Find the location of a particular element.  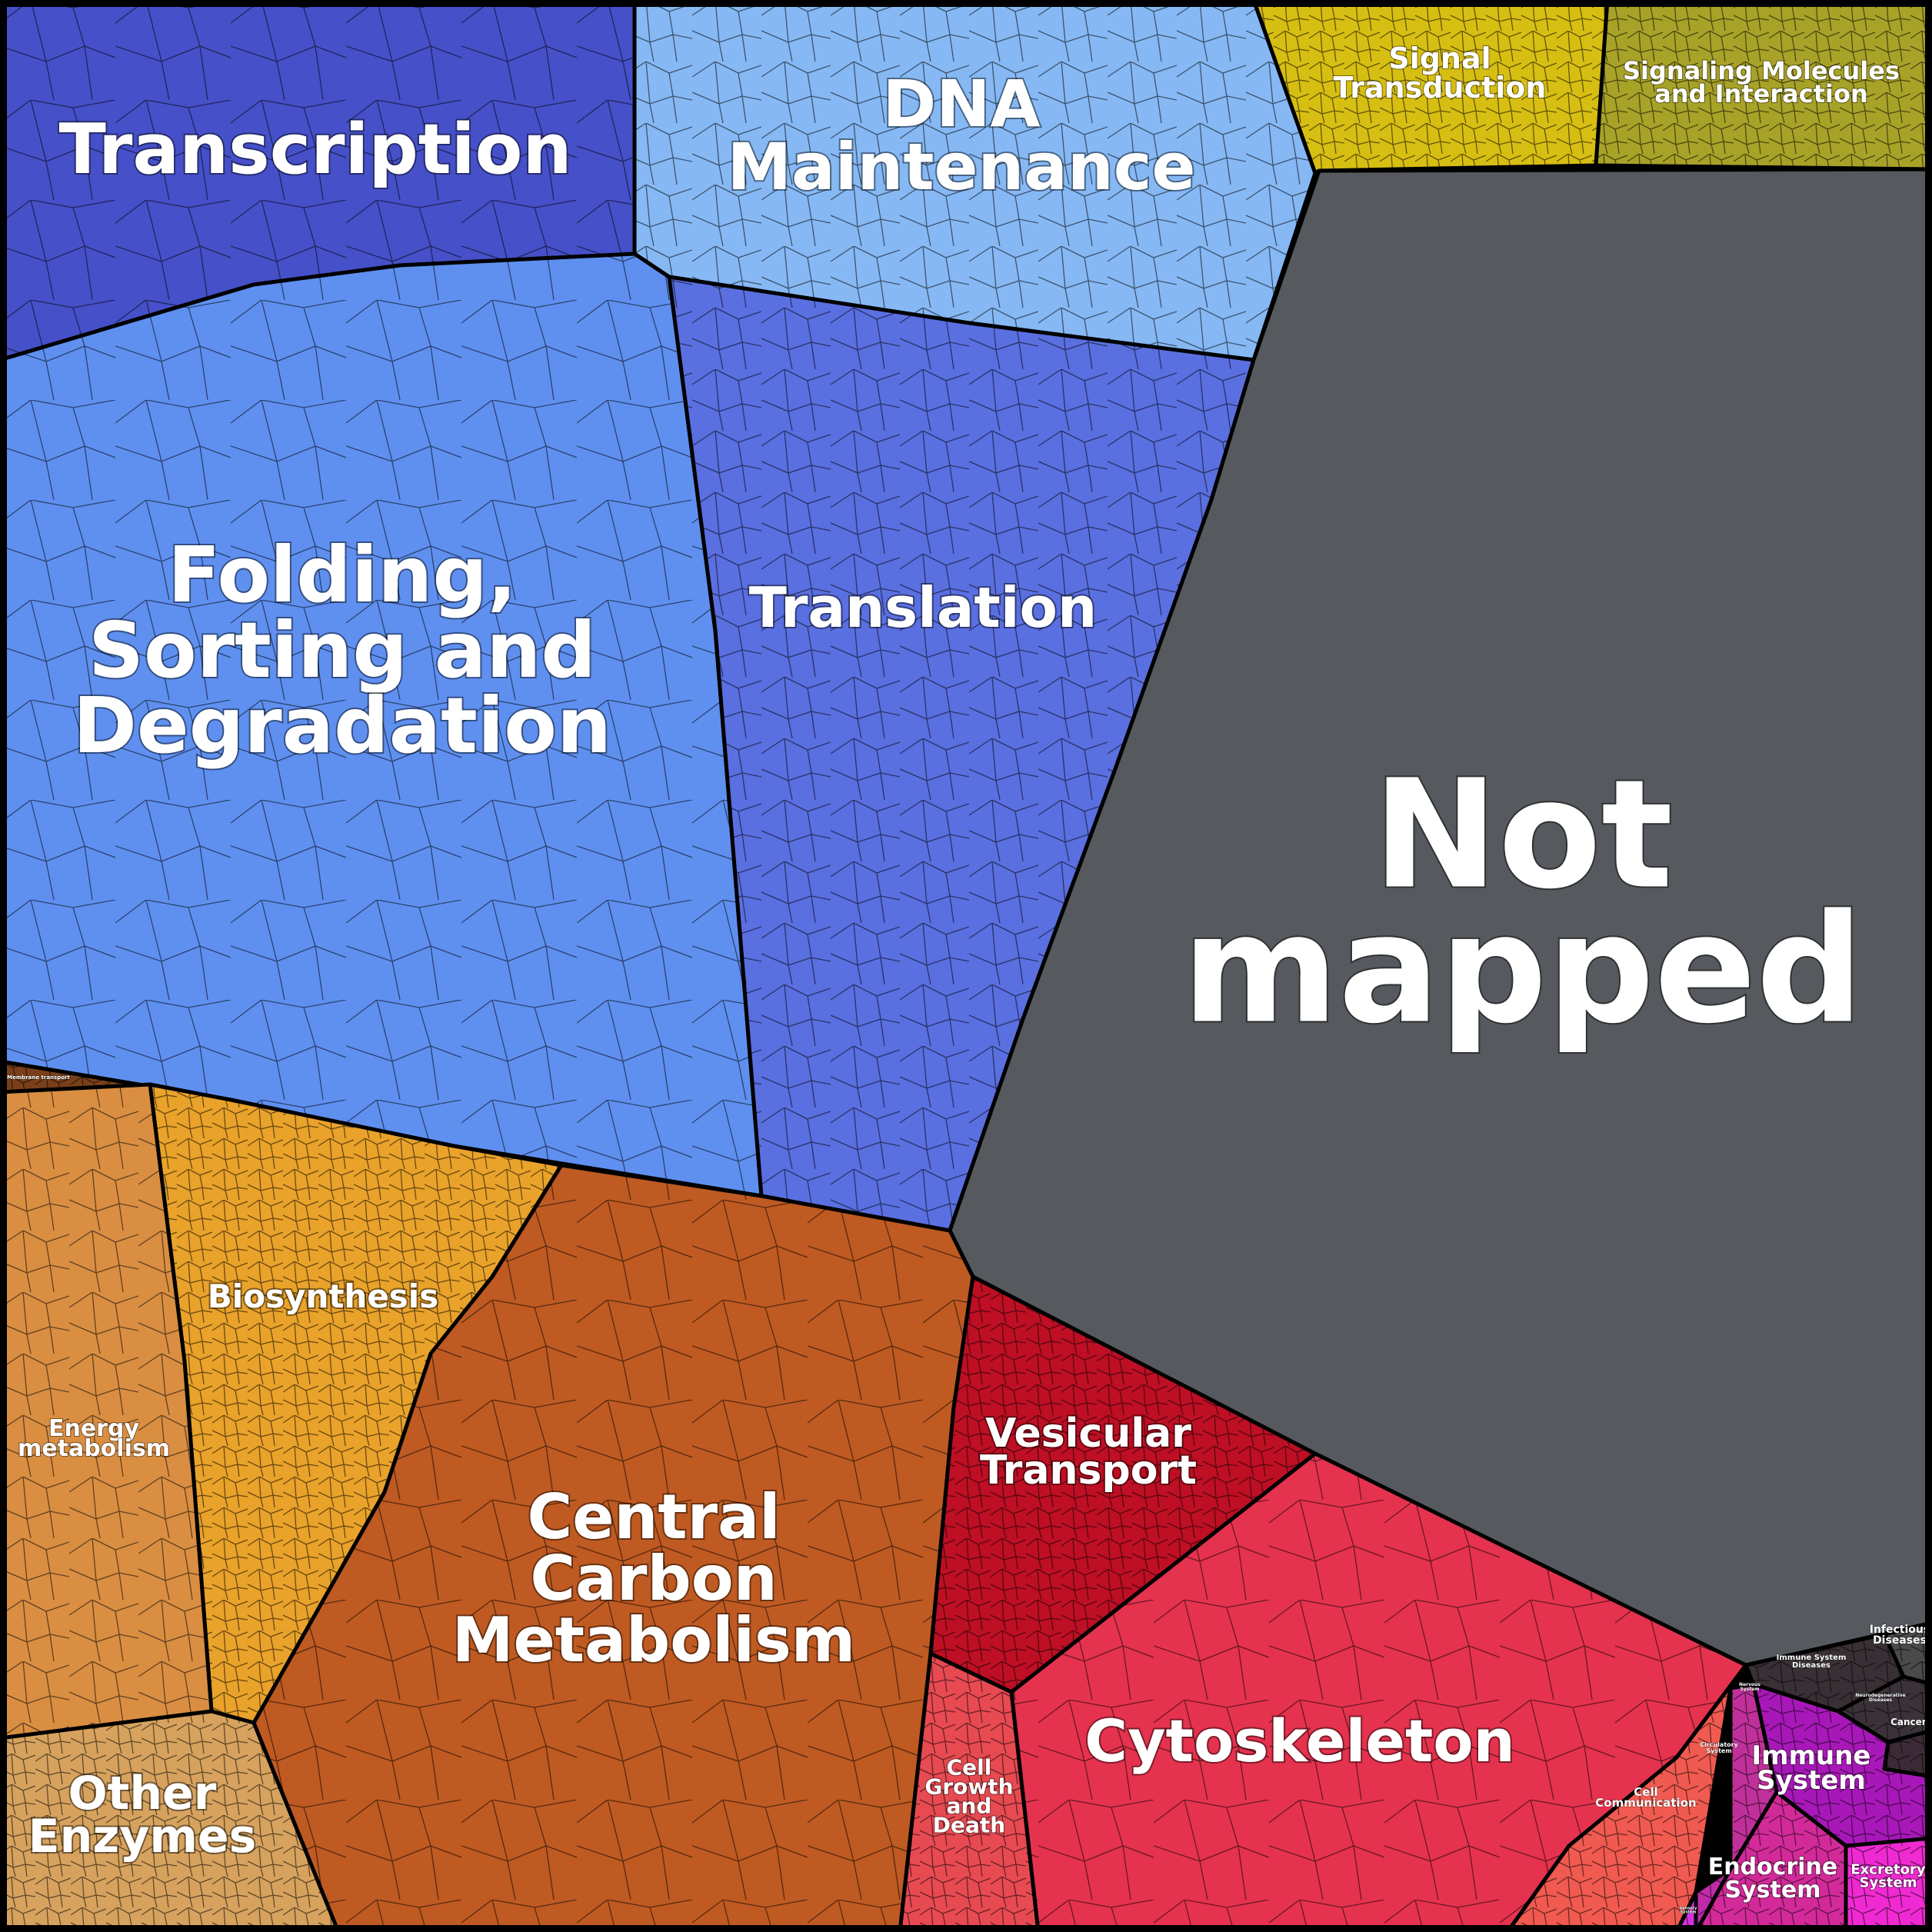

label-nervous: Nervous System is located at coordinates (1749, 1687).